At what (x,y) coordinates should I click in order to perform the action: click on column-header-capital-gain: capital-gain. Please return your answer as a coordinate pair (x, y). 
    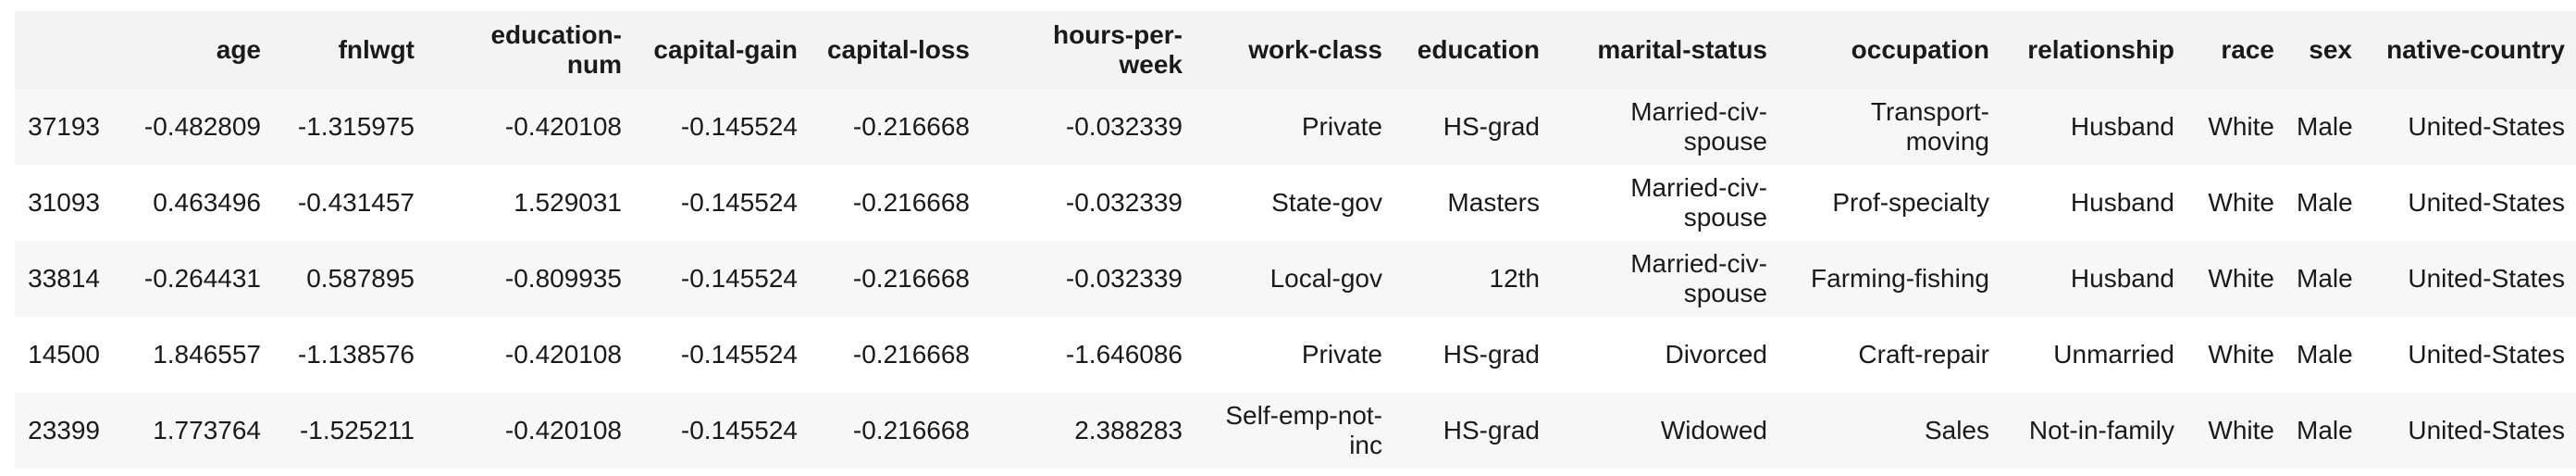
    Looking at the image, I should click on (721, 50).